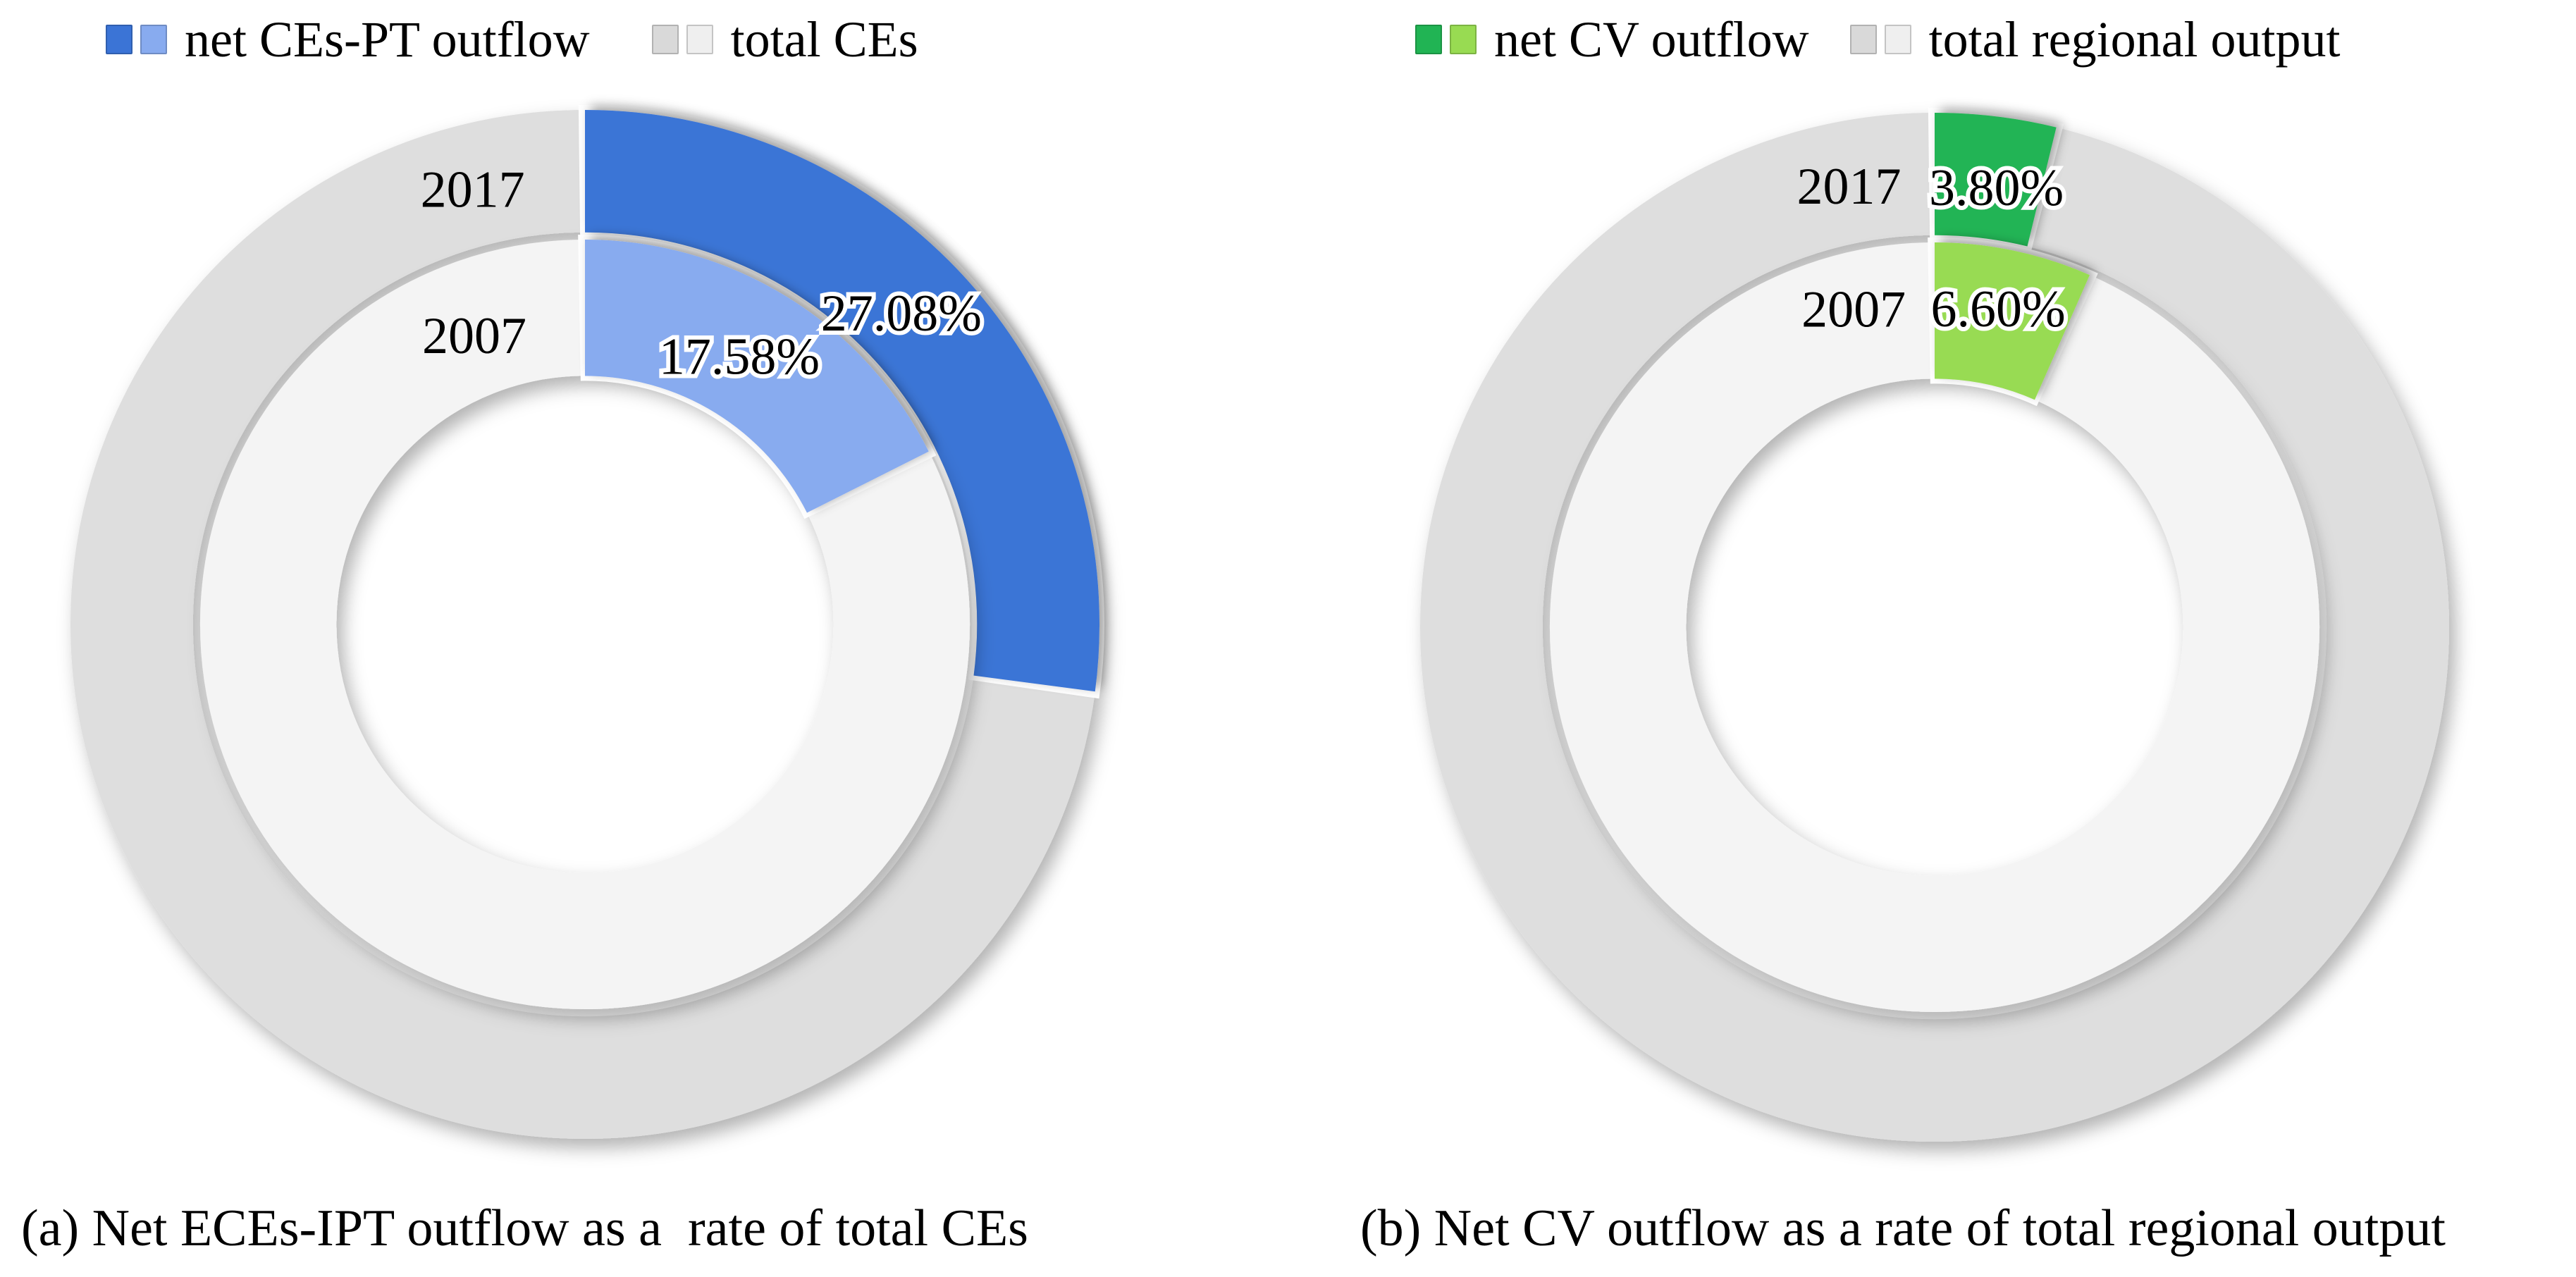 The width and height of the screenshot is (2576, 1277). I want to click on legend-swatch-dark-green, so click(1428, 39).